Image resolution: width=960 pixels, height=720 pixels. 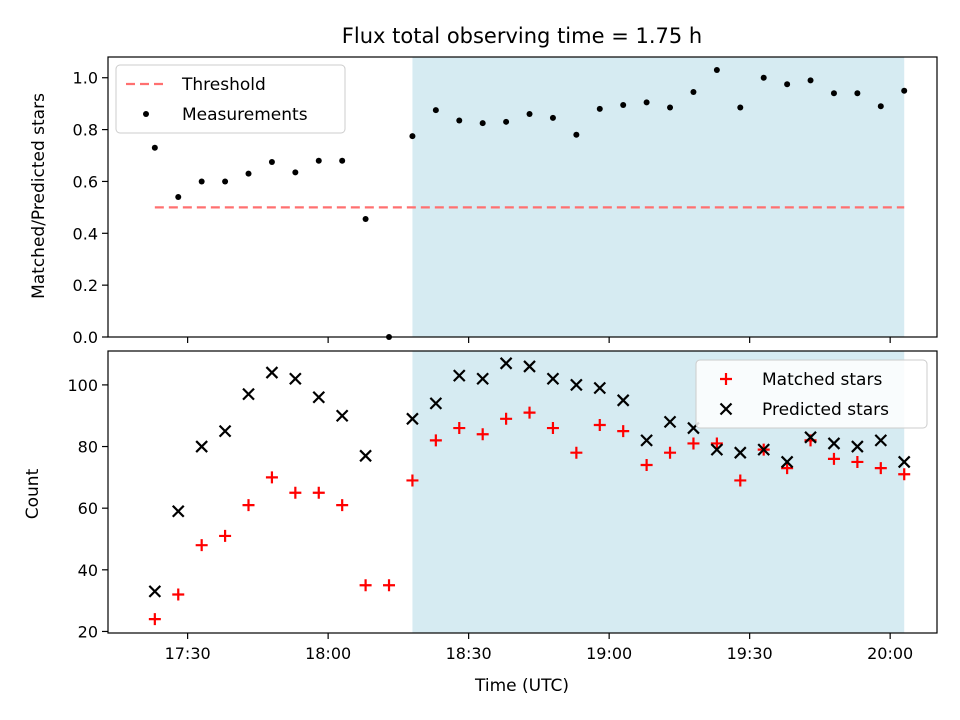 What do you see at coordinates (85, 337) in the screenshot?
I see `top-y-tick-label: 0.0` at bounding box center [85, 337].